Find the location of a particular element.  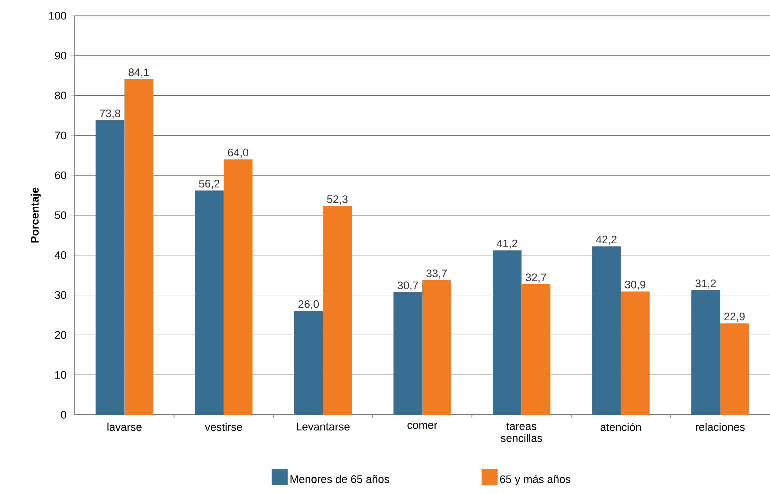

data-label: 33,7 is located at coordinates (437, 274).